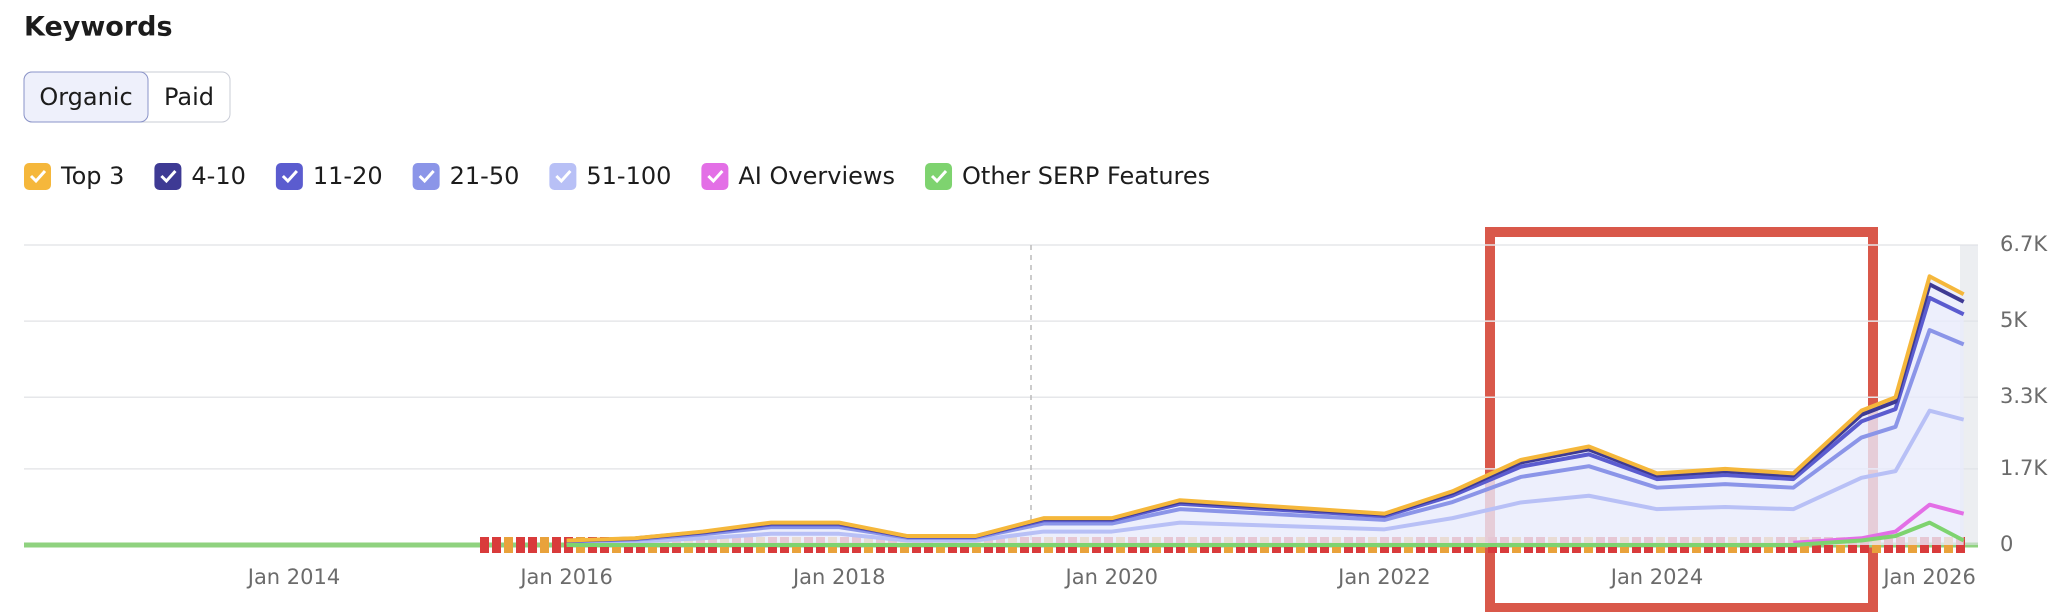  What do you see at coordinates (2024, 468) in the screenshot?
I see `y-tick-label: 1.7K` at bounding box center [2024, 468].